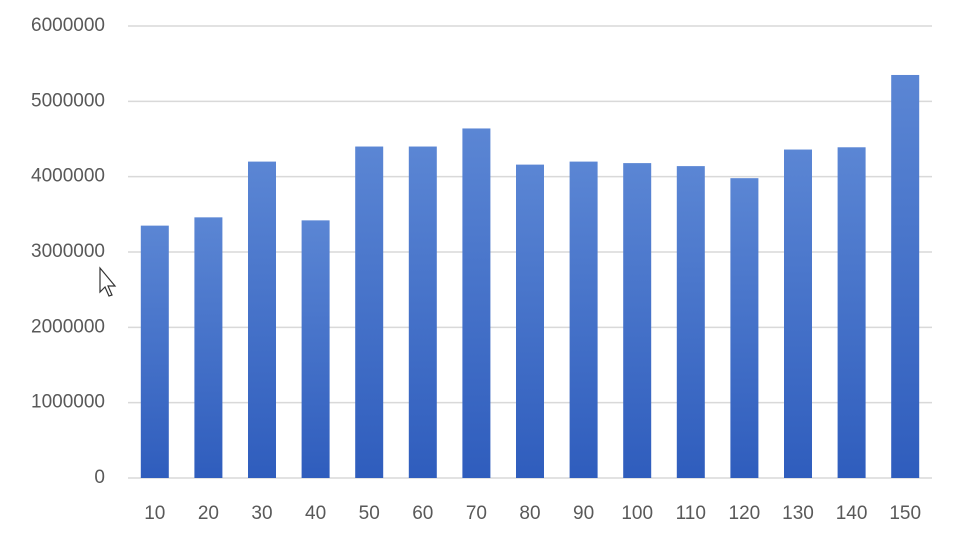 The width and height of the screenshot is (961, 539). Describe the element at coordinates (637, 513) in the screenshot. I see `x-tick-label: 100` at that location.